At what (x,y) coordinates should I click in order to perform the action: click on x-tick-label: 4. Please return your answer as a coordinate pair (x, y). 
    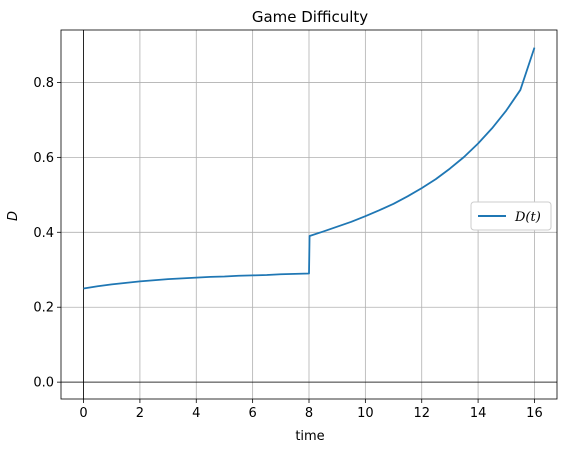
    Looking at the image, I should click on (196, 413).